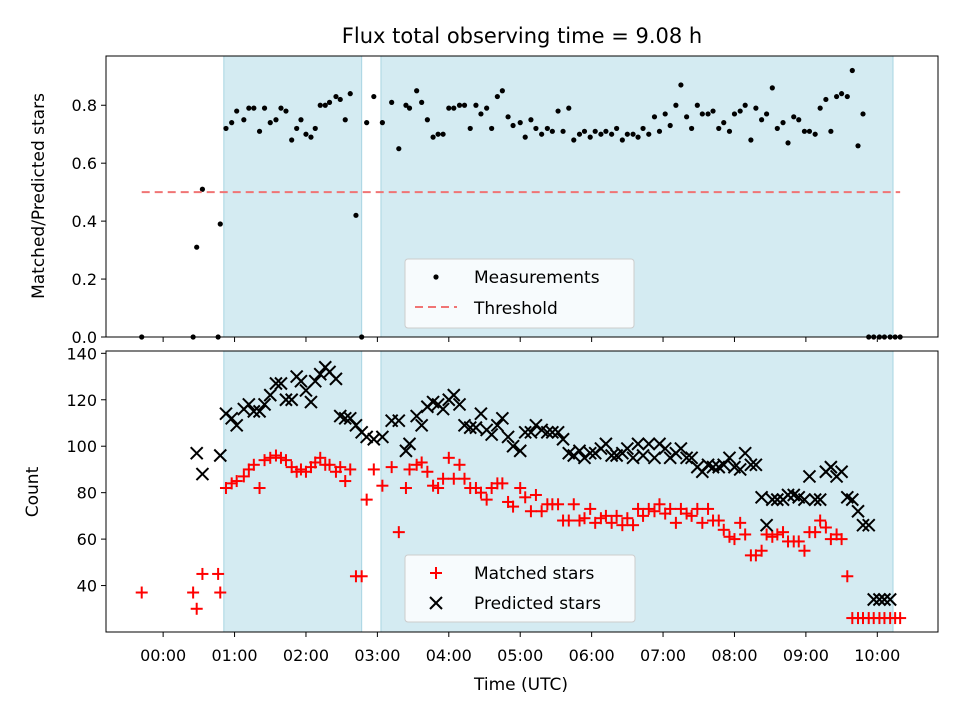 The width and height of the screenshot is (960, 725). Describe the element at coordinates (449, 655) in the screenshot. I see `x-tick-label: 04:00` at that location.